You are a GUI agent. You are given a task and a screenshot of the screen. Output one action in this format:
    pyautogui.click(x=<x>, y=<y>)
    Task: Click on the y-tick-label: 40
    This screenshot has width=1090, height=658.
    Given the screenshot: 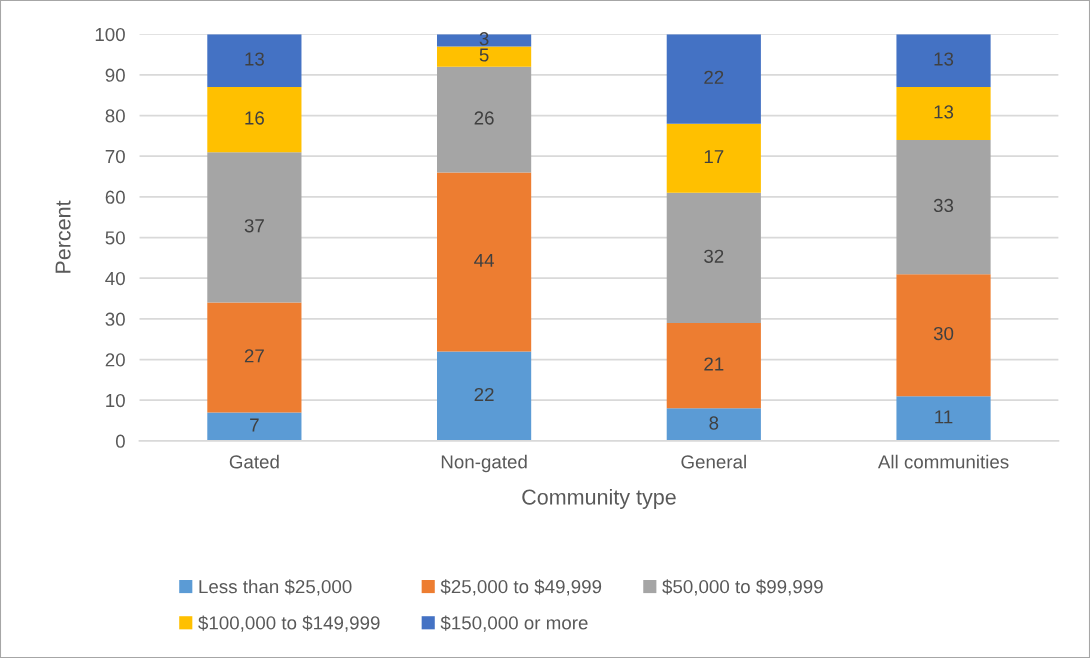 What is the action you would take?
    pyautogui.click(x=115, y=278)
    